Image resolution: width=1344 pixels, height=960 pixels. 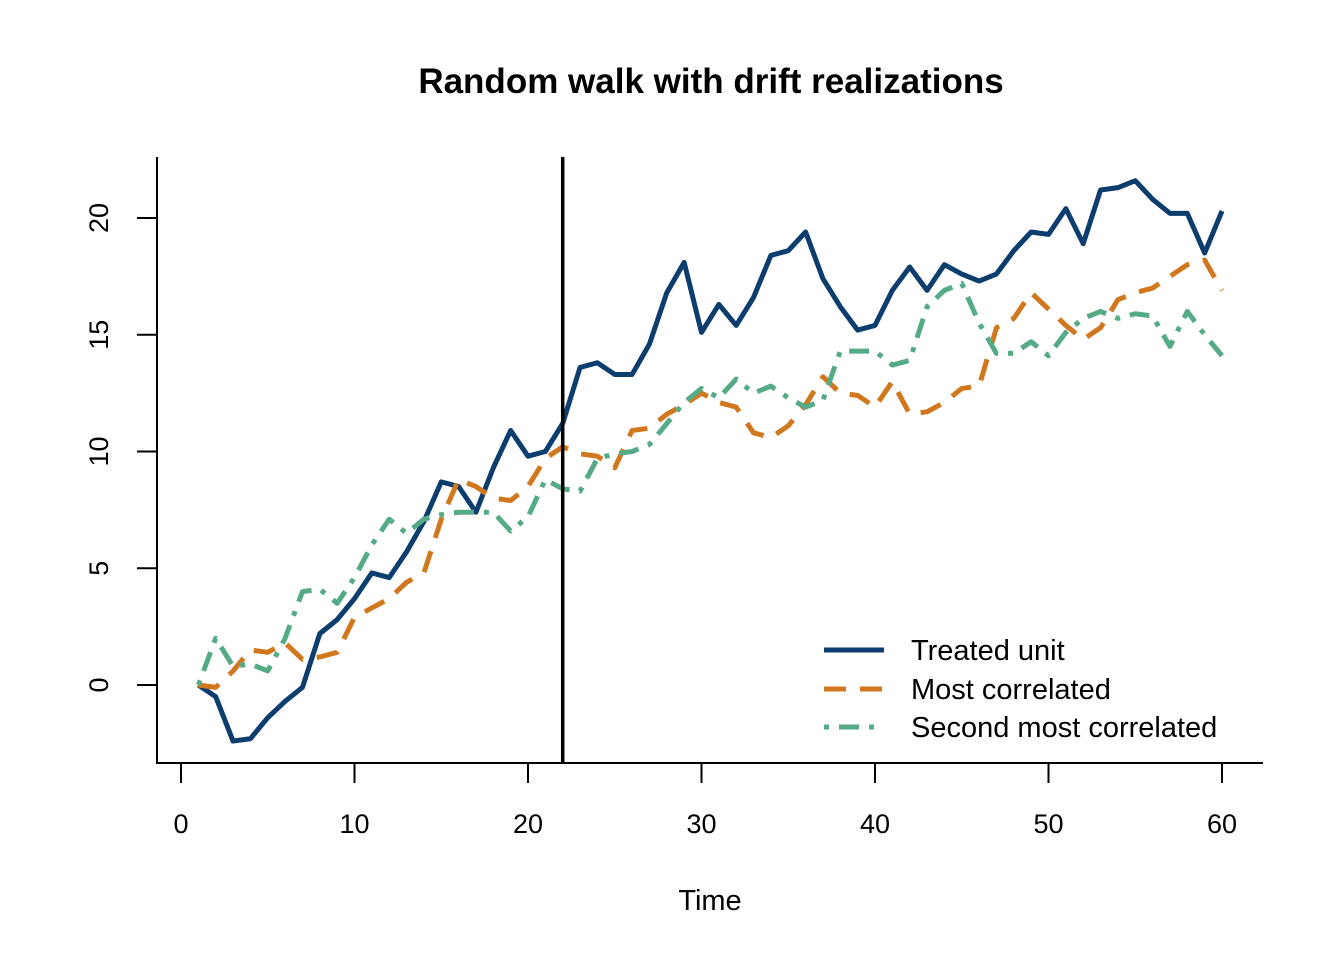 I want to click on y-axis: 0 5 10 15 20, so click(x=120, y=448).